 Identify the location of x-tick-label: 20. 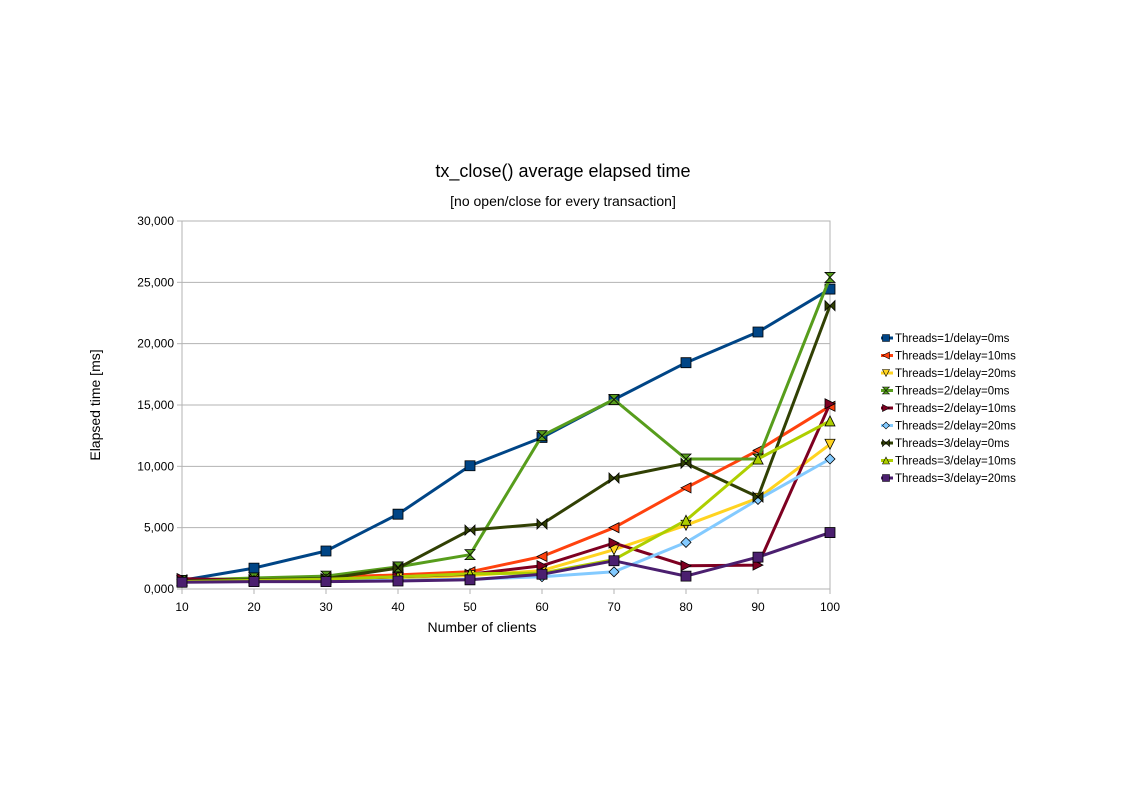
(254, 607).